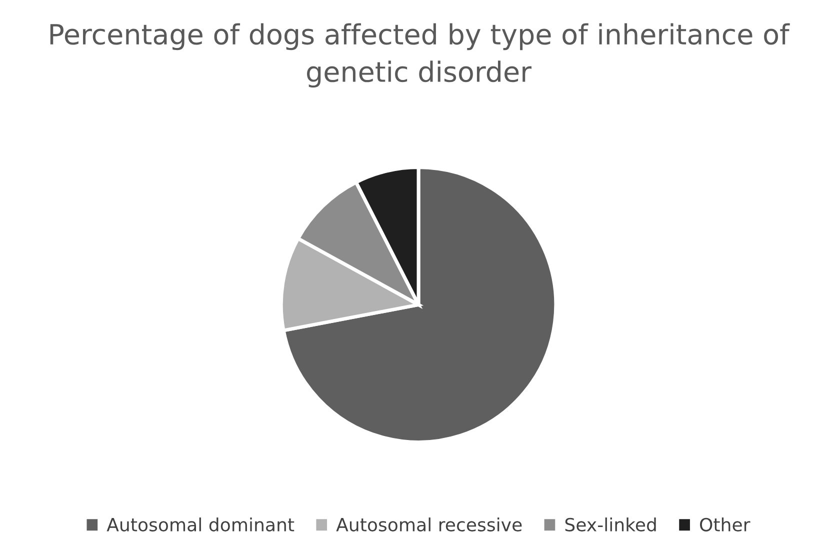 The height and width of the screenshot is (554, 837). What do you see at coordinates (420, 55) in the screenshot?
I see `chart-title: Percentage of dogs affected by type of inheritance of genetic disorder` at bounding box center [420, 55].